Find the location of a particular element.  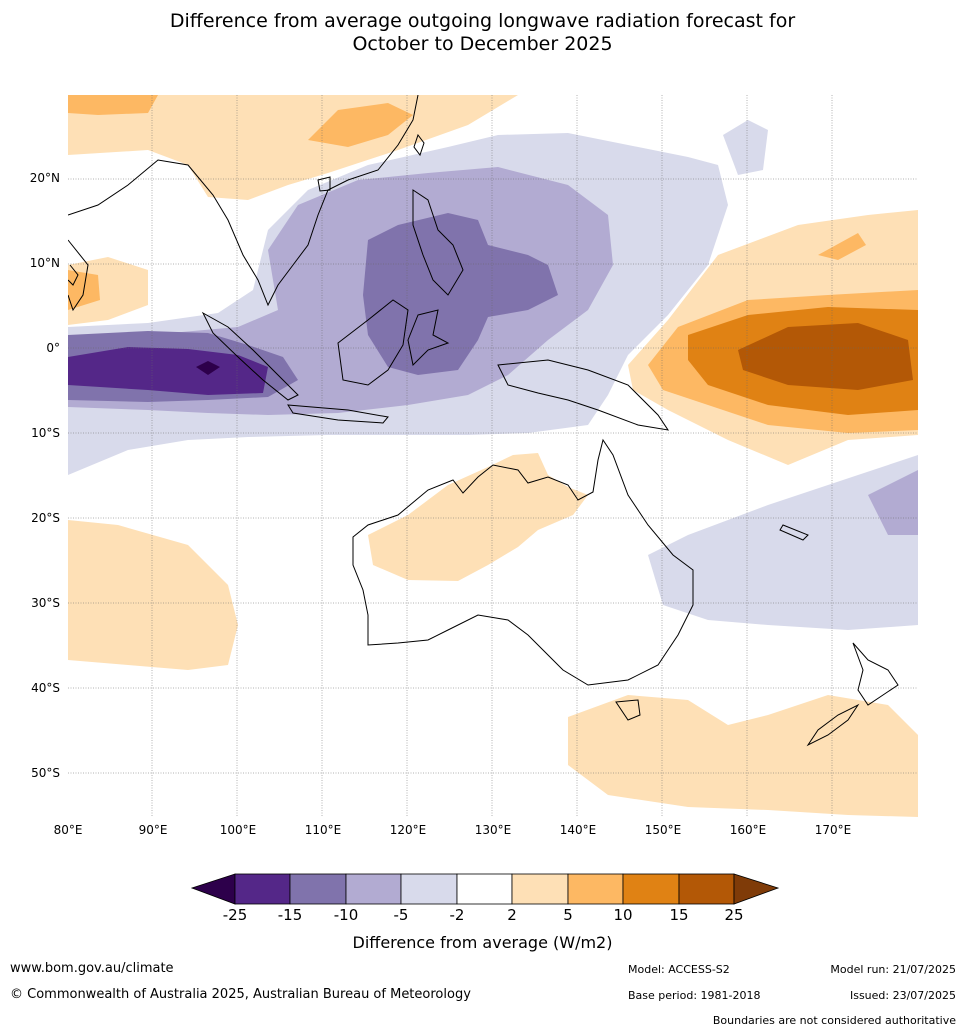

colorbar-tick-2: 2 is located at coordinates (512, 915).